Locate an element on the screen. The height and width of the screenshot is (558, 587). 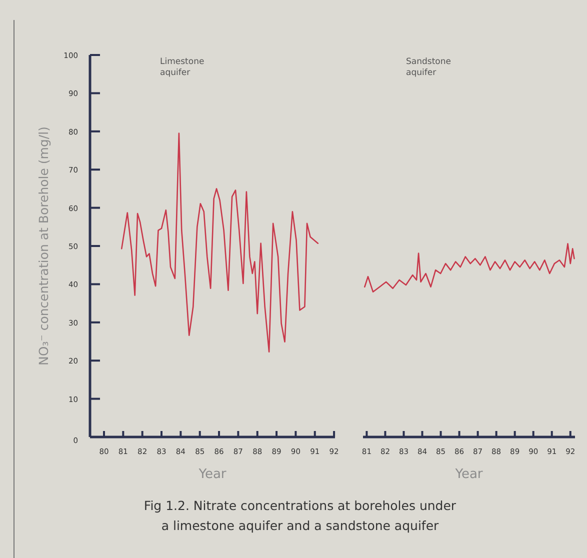
text: Limestone aquifer is located at coordinates (182, 67).